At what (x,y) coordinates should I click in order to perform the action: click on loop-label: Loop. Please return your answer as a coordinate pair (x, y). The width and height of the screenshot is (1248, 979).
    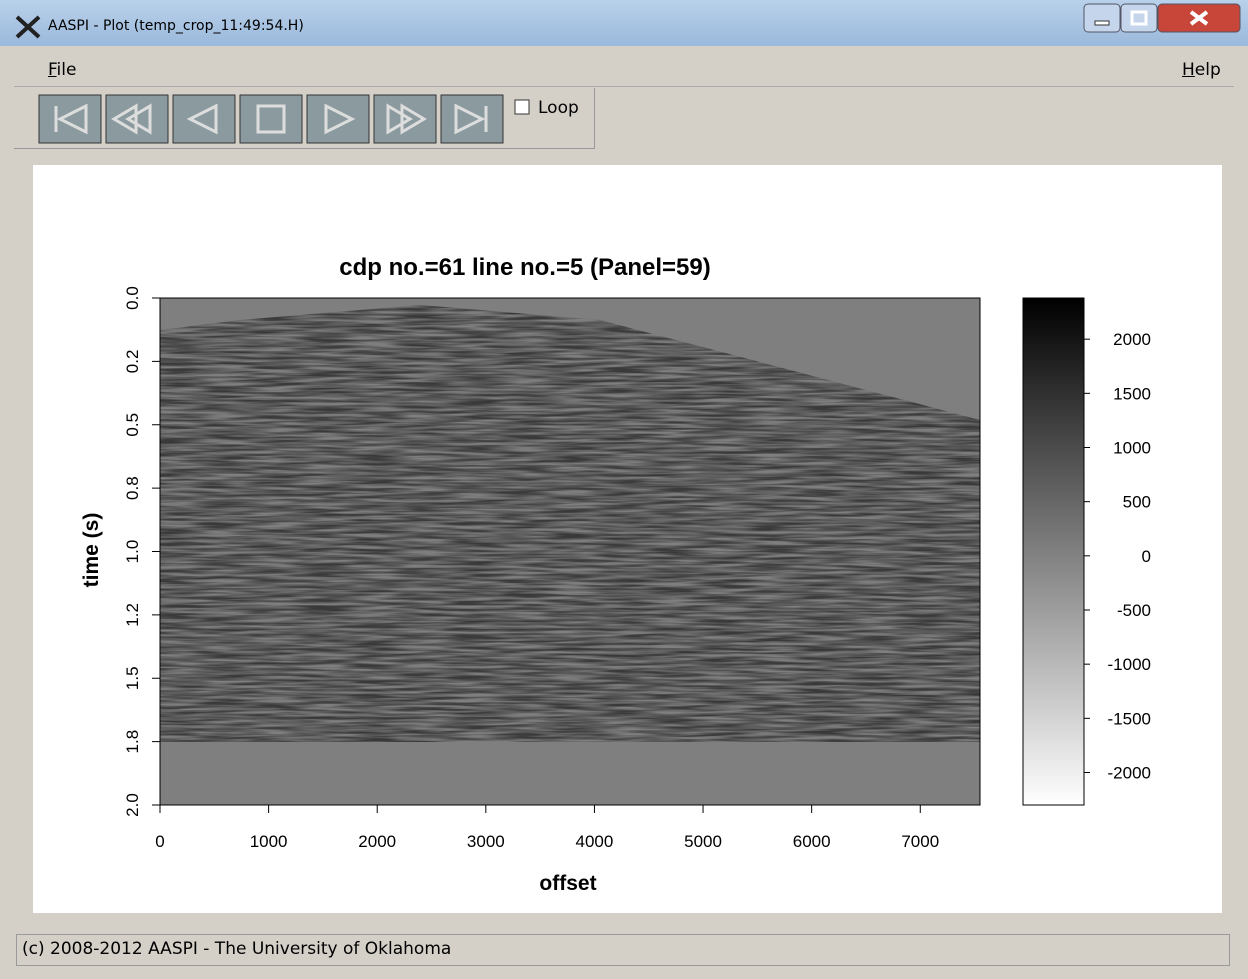
    Looking at the image, I should click on (558, 108).